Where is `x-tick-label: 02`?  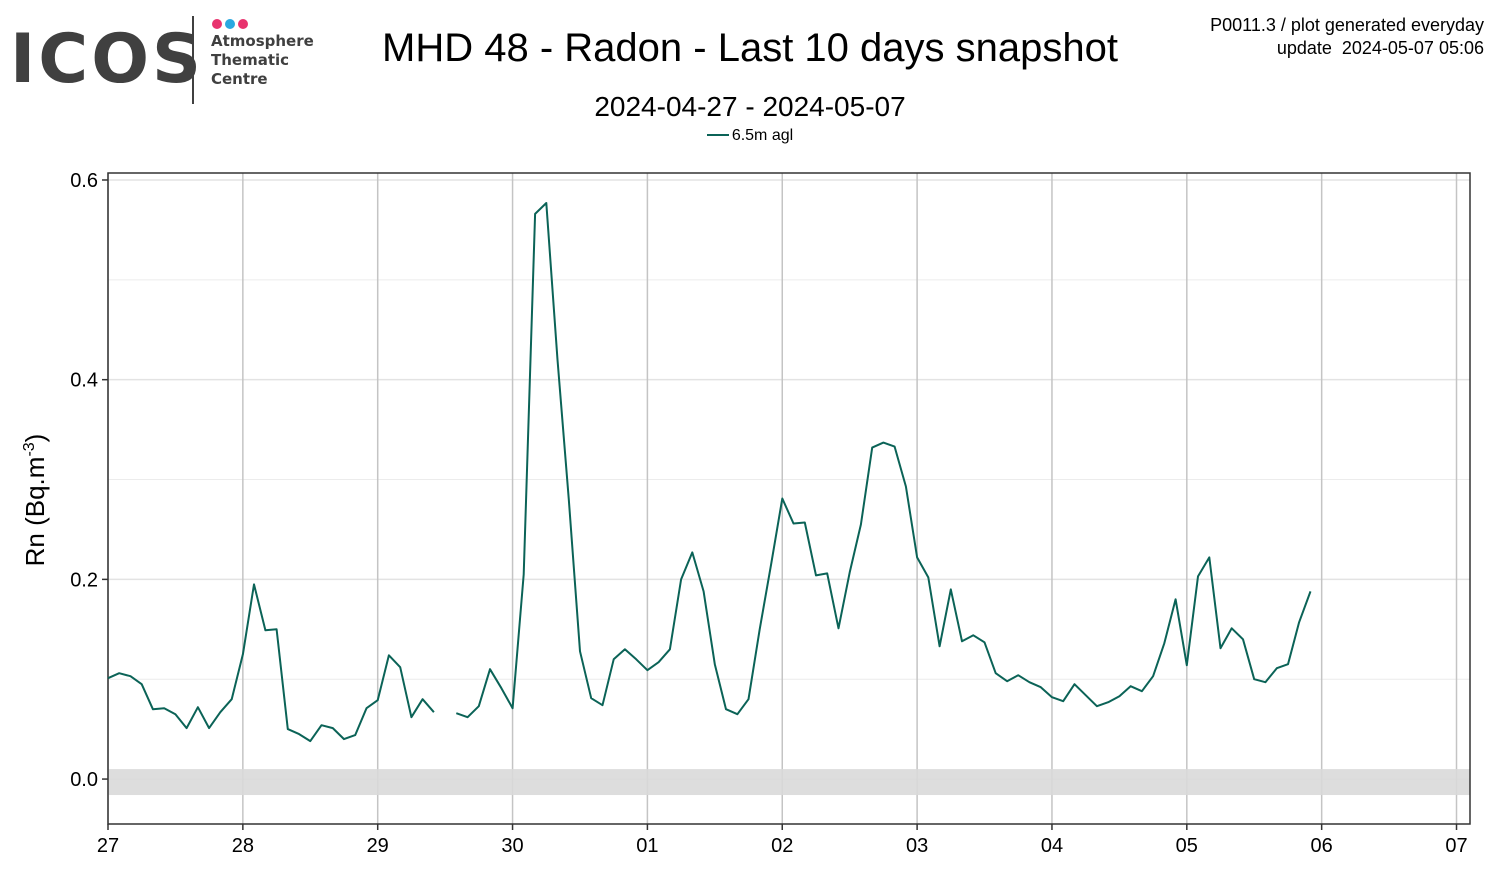 x-tick-label: 02 is located at coordinates (782, 846).